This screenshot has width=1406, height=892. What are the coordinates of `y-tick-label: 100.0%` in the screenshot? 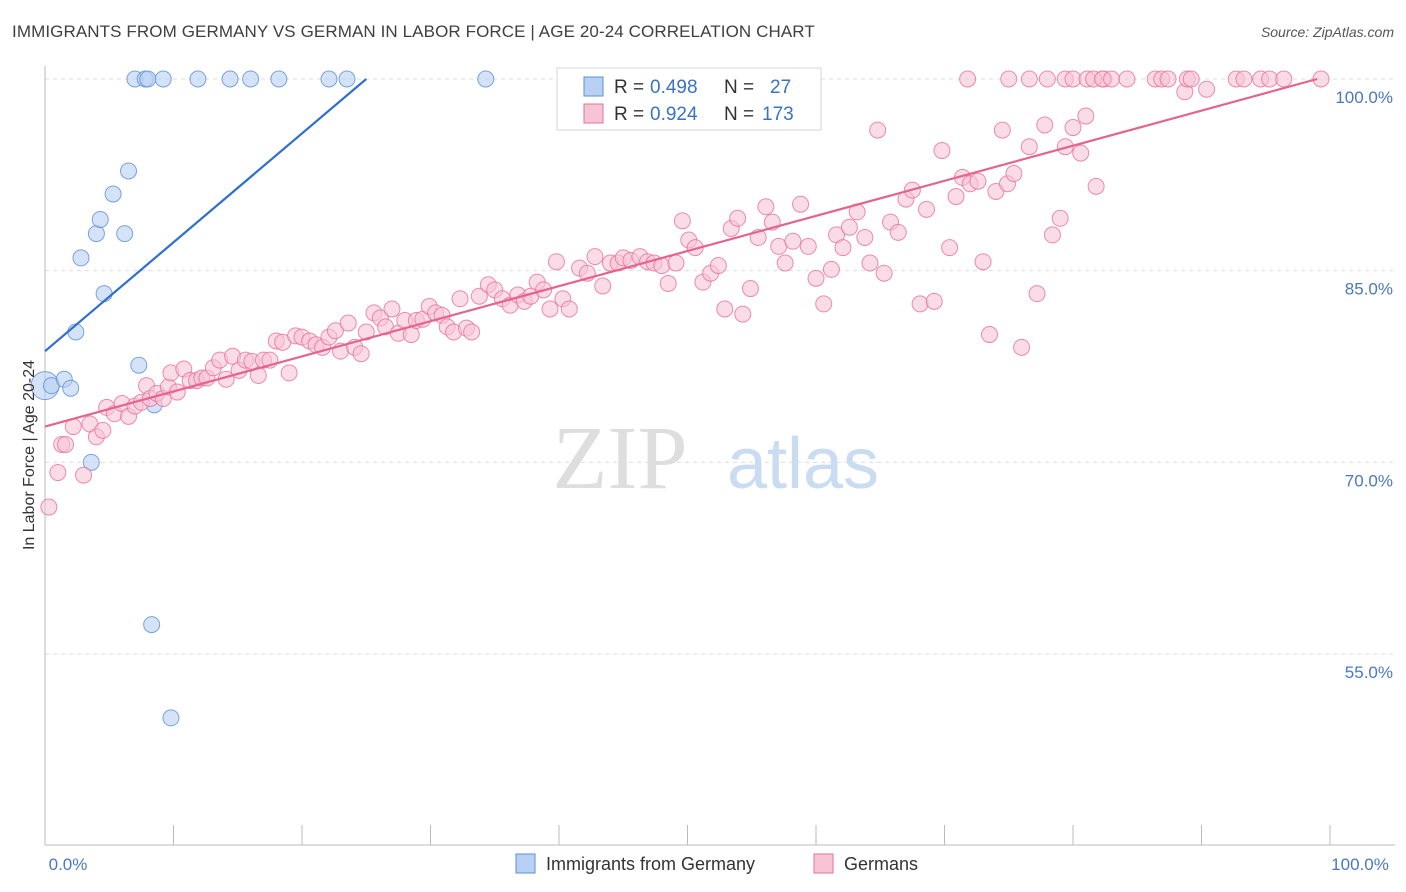 It's located at (1364, 97).